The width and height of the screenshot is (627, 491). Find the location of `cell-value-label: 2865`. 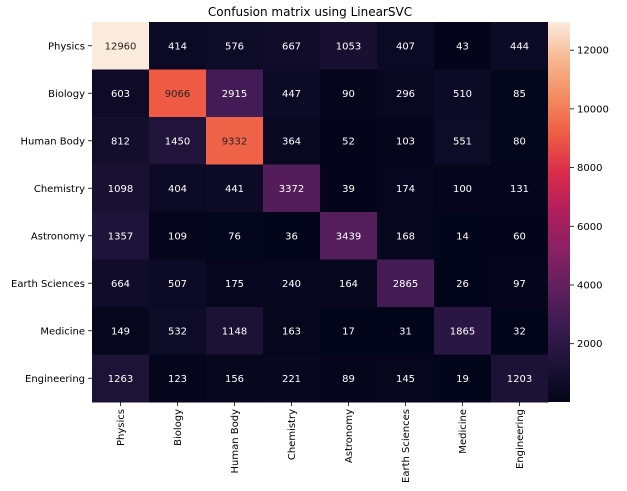

cell-value-label: 2865 is located at coordinates (405, 284).